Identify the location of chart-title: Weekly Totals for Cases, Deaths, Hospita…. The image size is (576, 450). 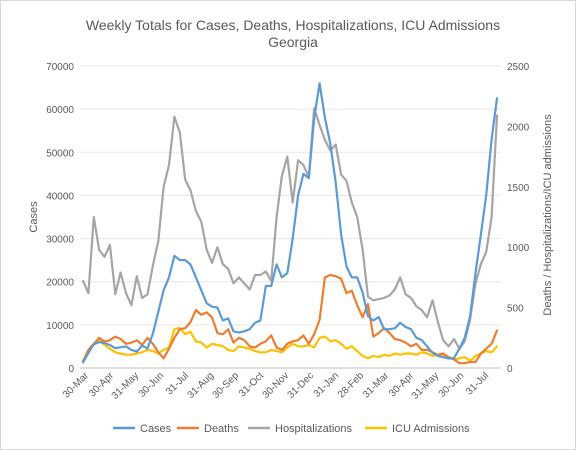
(293, 25).